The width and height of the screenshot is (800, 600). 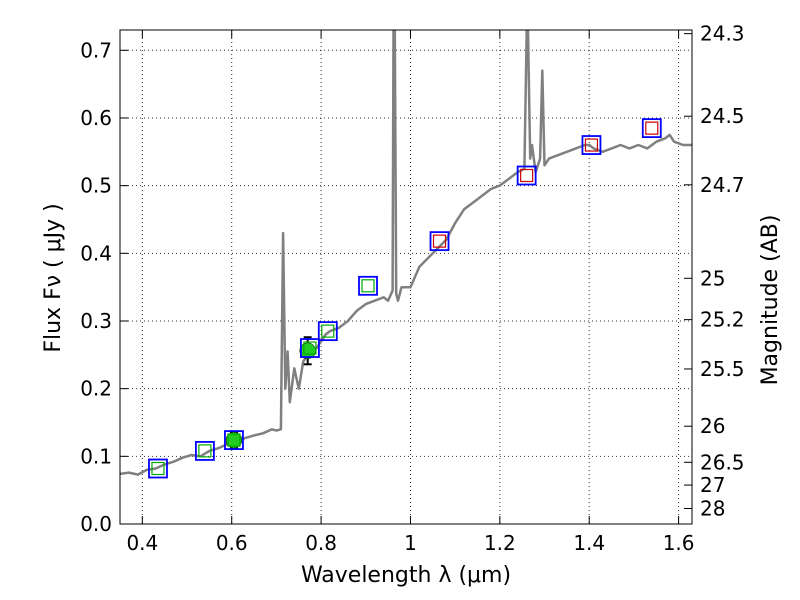 What do you see at coordinates (96, 389) in the screenshot?
I see `y-tick-label: 0.2` at bounding box center [96, 389].